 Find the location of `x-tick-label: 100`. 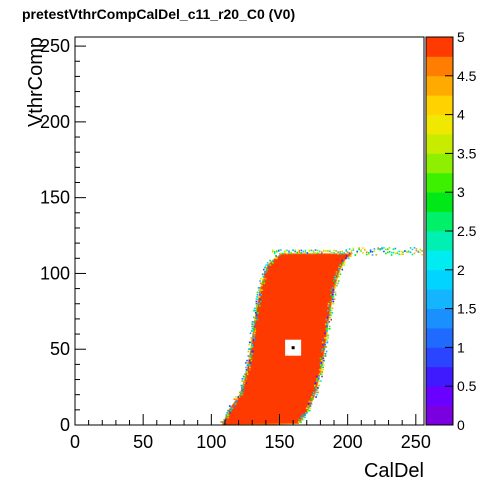

x-tick-label: 100 is located at coordinates (211, 442).